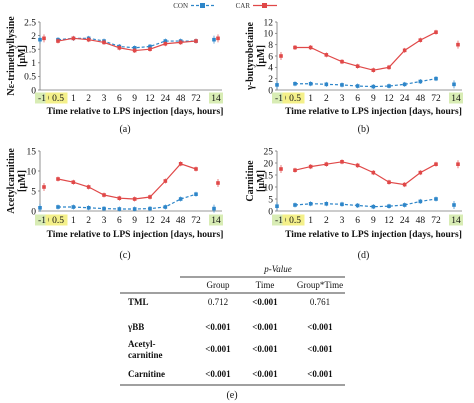  I want to click on x-axis-label-close: ], so click(460, 112).